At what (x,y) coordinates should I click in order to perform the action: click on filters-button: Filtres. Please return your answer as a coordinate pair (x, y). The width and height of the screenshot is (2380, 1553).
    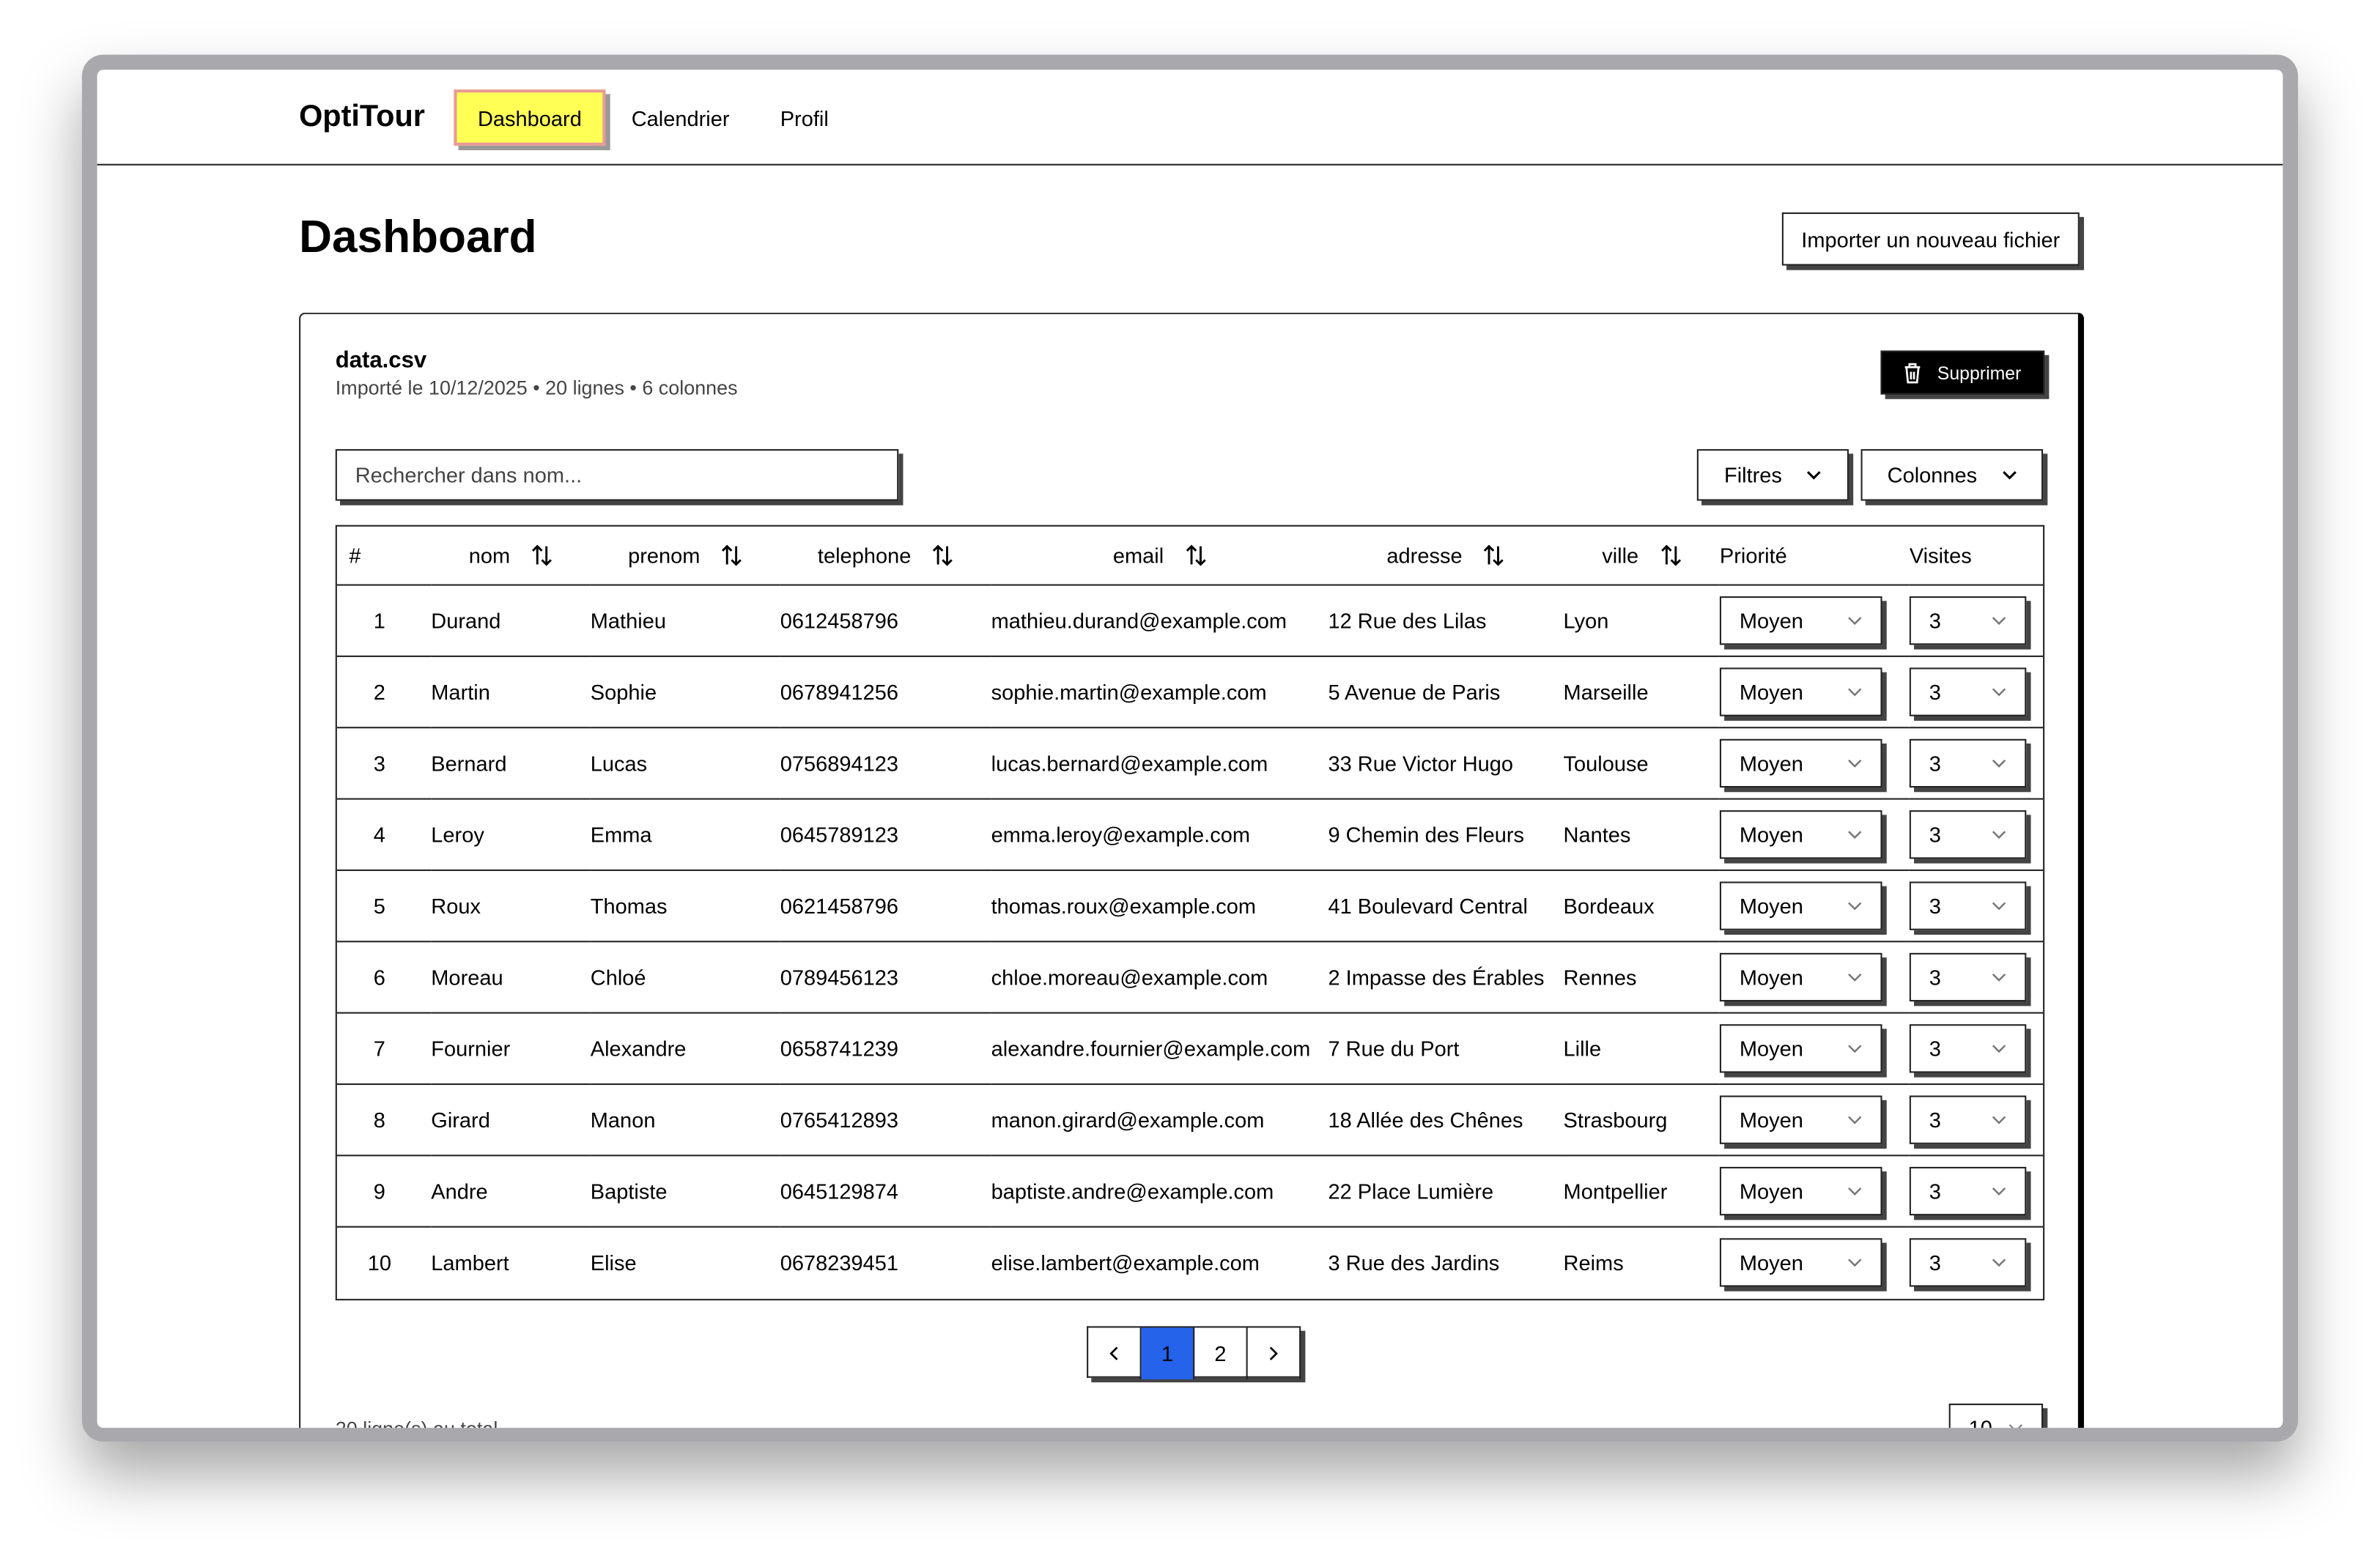
    Looking at the image, I should click on (1772, 475).